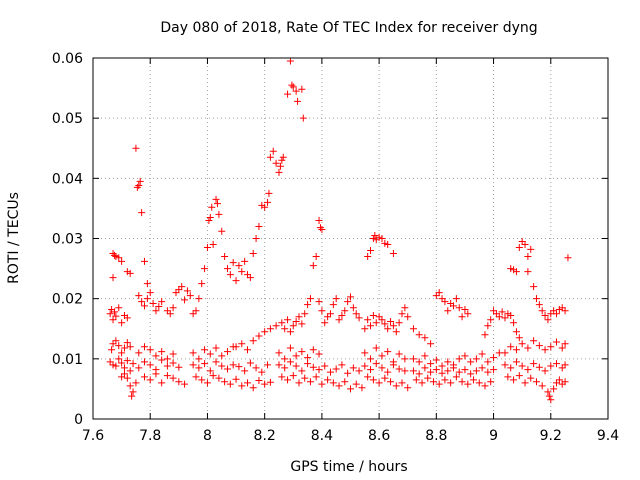 The height and width of the screenshot is (480, 640). What do you see at coordinates (93, 436) in the screenshot?
I see `x-tick-label: 7.6` at bounding box center [93, 436].